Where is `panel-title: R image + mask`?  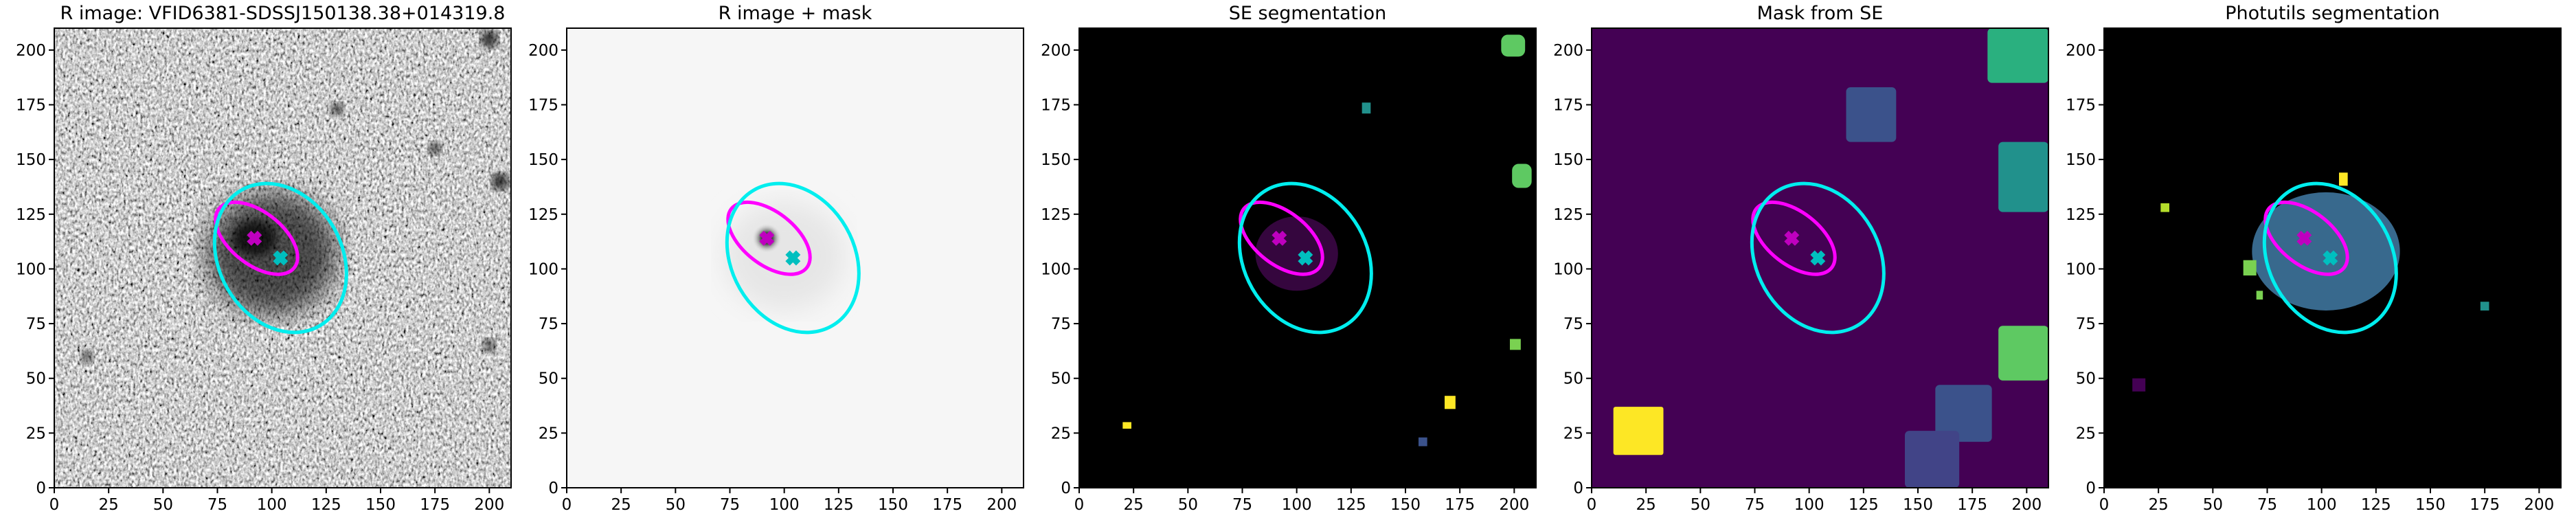
panel-title: R image + mask is located at coordinates (795, 13).